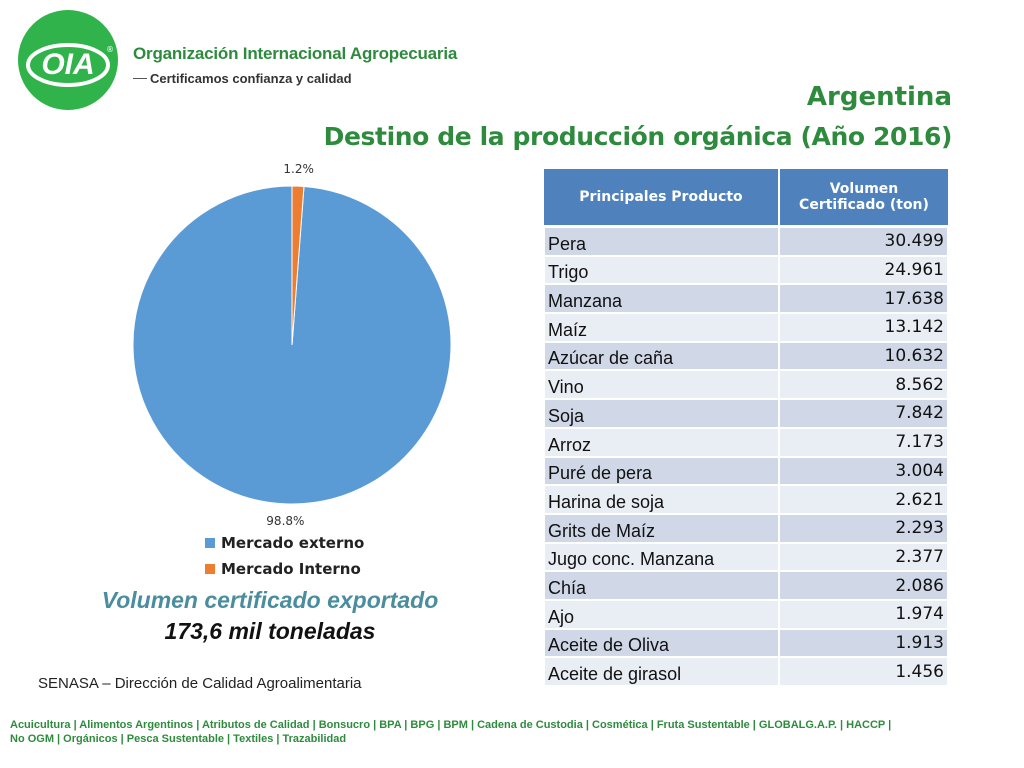  Describe the element at coordinates (863, 299) in the screenshot. I see `cell-volume: 17.638` at that location.